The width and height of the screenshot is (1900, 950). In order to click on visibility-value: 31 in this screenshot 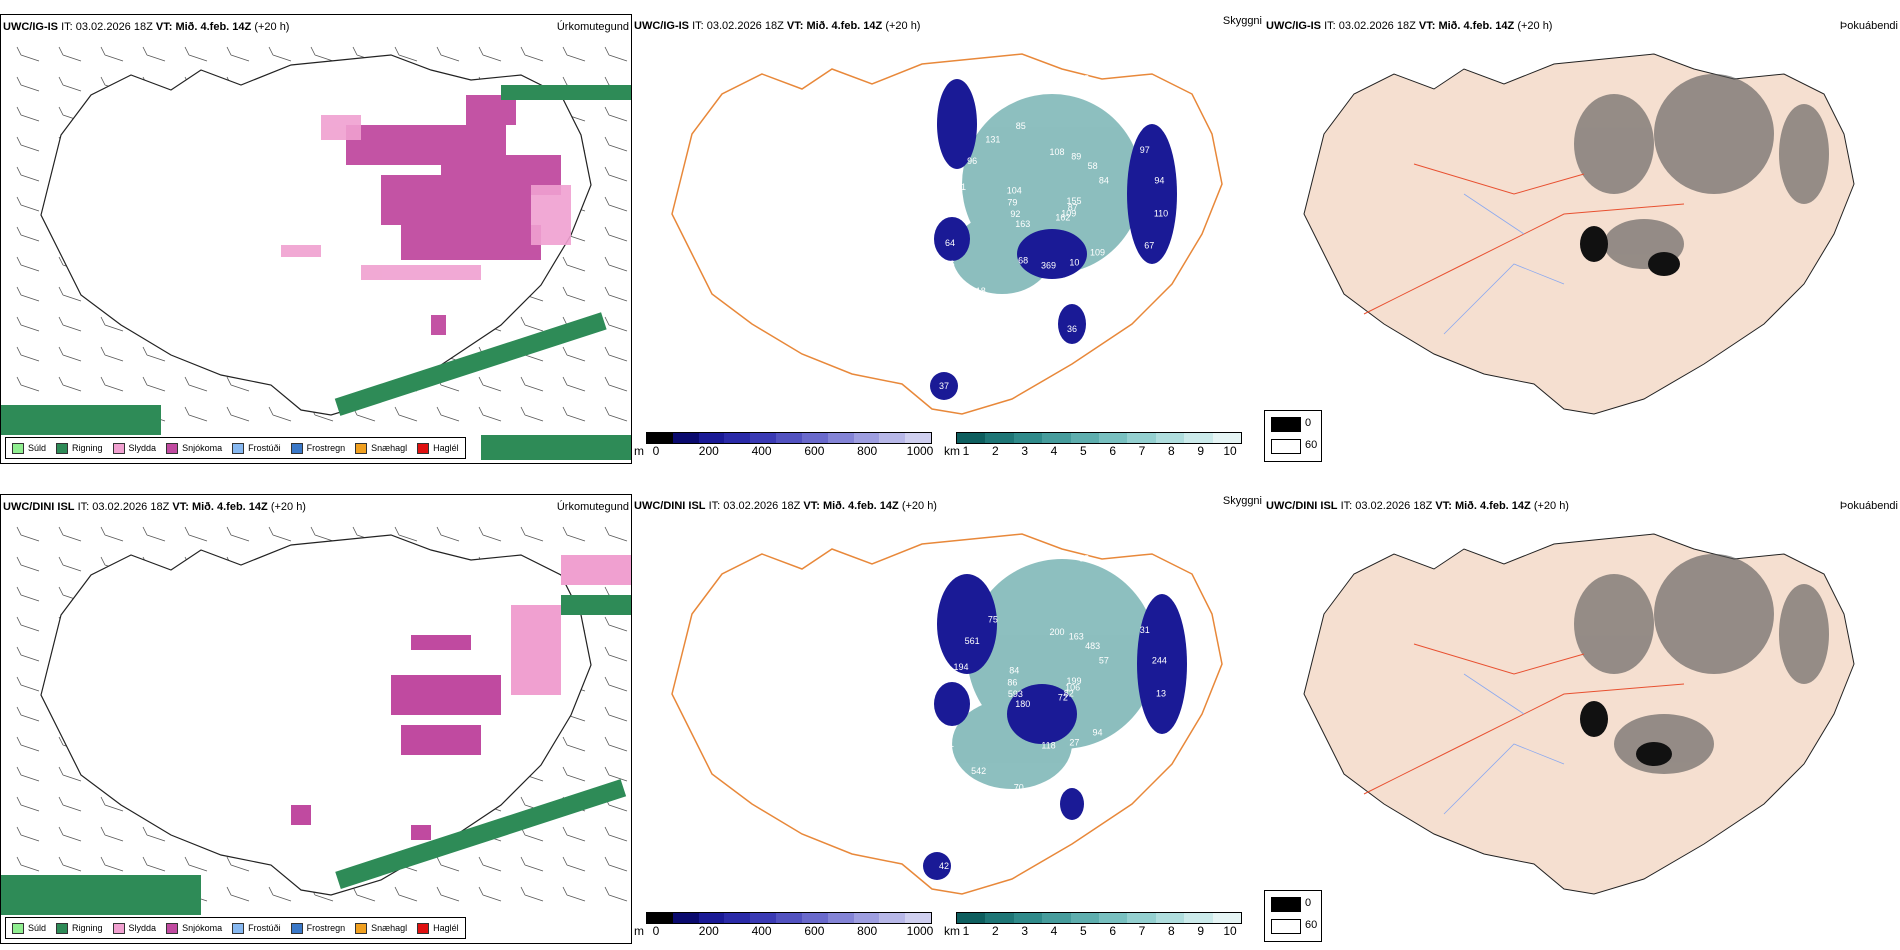, I will do `click(1145, 630)`.